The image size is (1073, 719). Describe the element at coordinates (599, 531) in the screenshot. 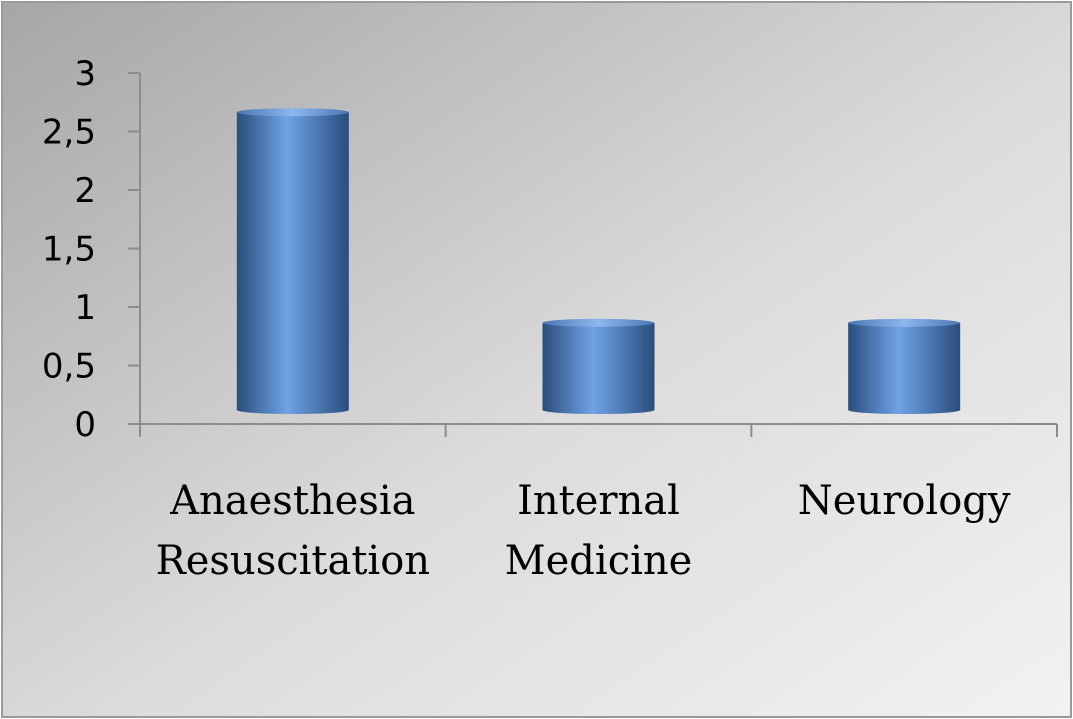

I see `x-category-label: Internal Medicine` at that location.